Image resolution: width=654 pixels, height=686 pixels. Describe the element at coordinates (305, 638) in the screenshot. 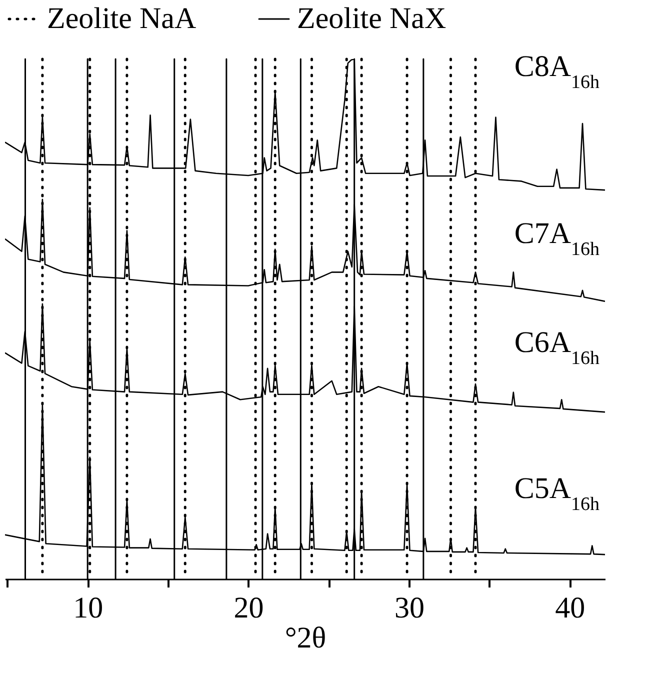

I see `x-axis-title: °2θ` at that location.